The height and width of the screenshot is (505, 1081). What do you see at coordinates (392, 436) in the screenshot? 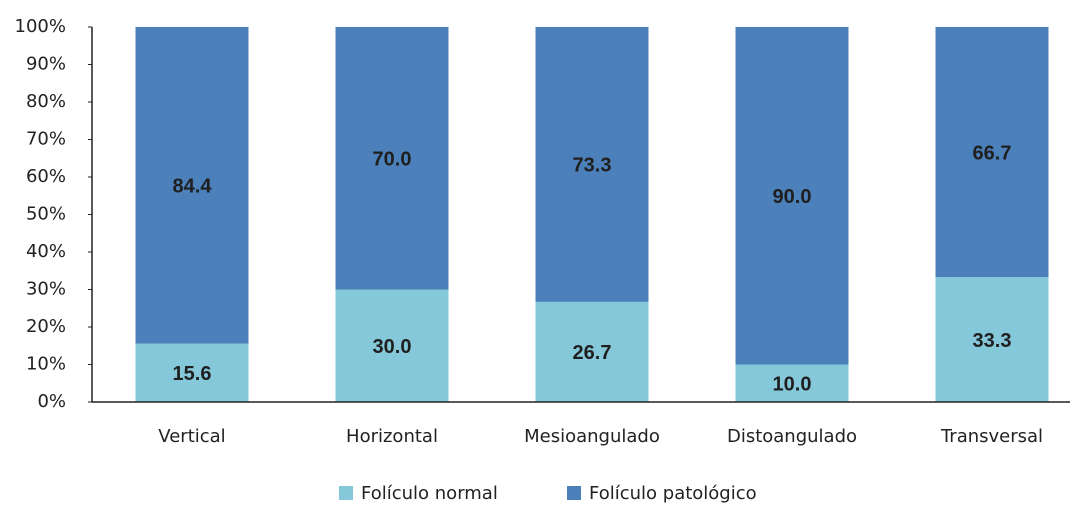
I see `x-tick-label: Horizontal` at bounding box center [392, 436].